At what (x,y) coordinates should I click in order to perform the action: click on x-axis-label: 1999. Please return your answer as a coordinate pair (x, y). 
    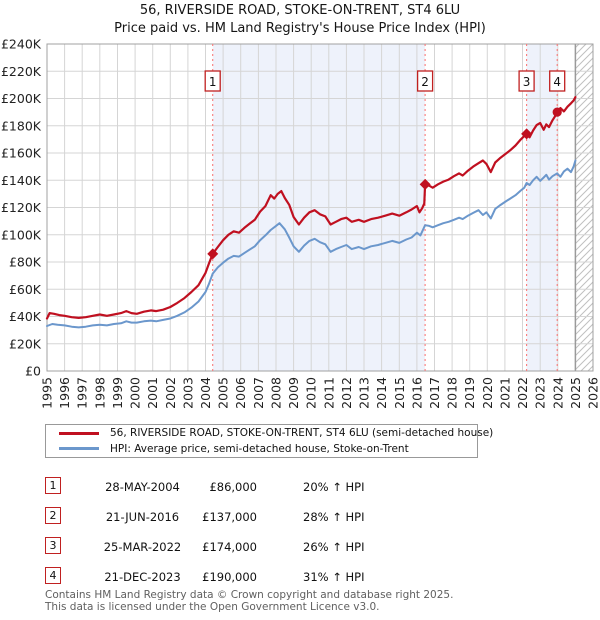
    Looking at the image, I should click on (117, 393).